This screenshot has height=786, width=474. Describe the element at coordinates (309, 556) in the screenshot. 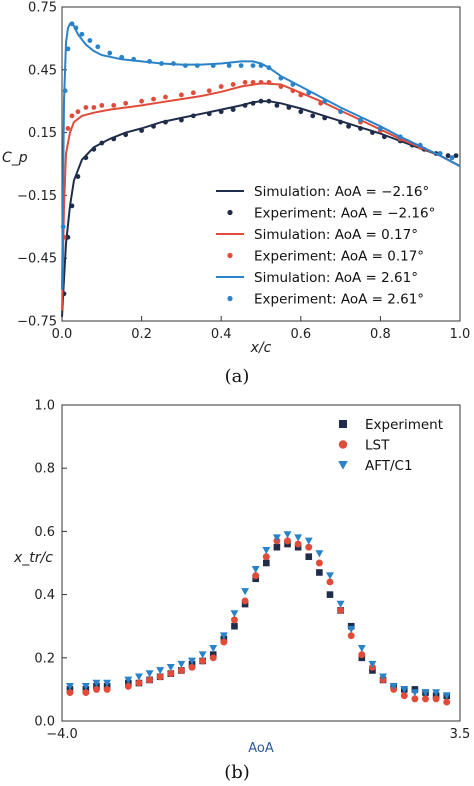

I see `chart-b-point-experiment` at that location.